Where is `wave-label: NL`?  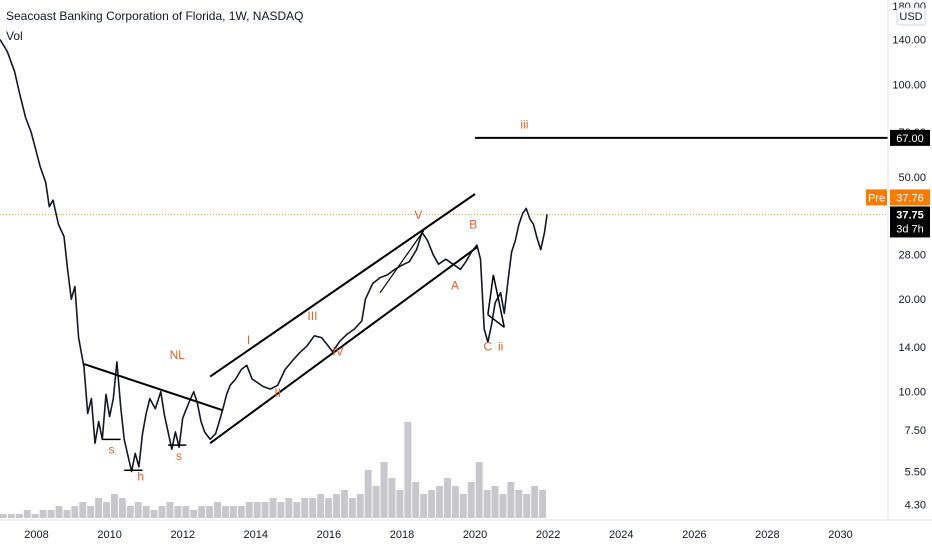 wave-label: NL is located at coordinates (178, 355).